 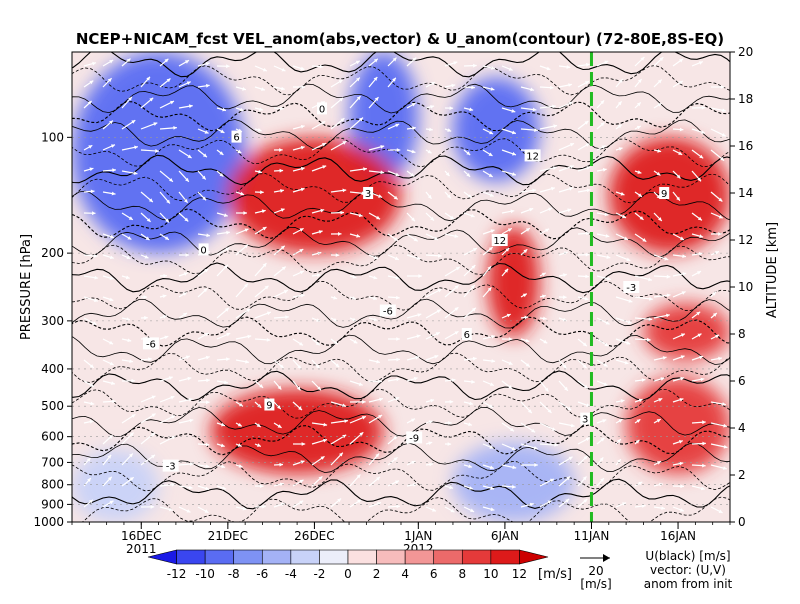 I want to click on pressure-tick-label: 900, so click(x=52, y=504).